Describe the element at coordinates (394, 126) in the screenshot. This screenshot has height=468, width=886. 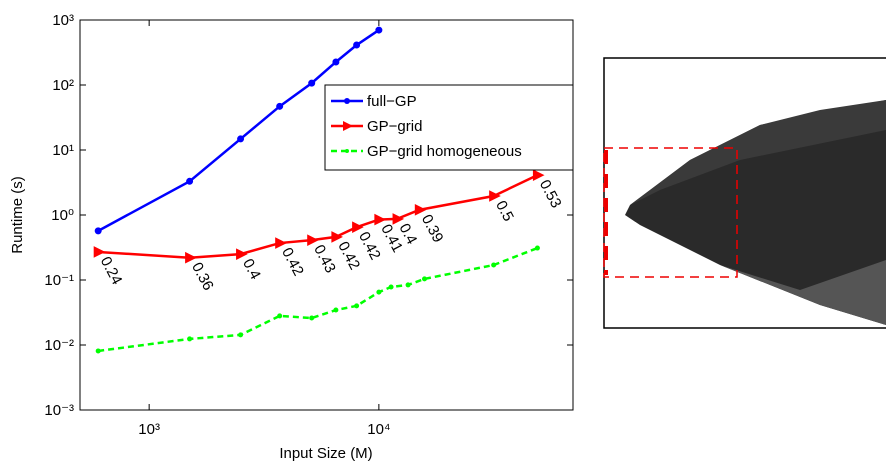
I see `legend-label: GP−grid` at that location.